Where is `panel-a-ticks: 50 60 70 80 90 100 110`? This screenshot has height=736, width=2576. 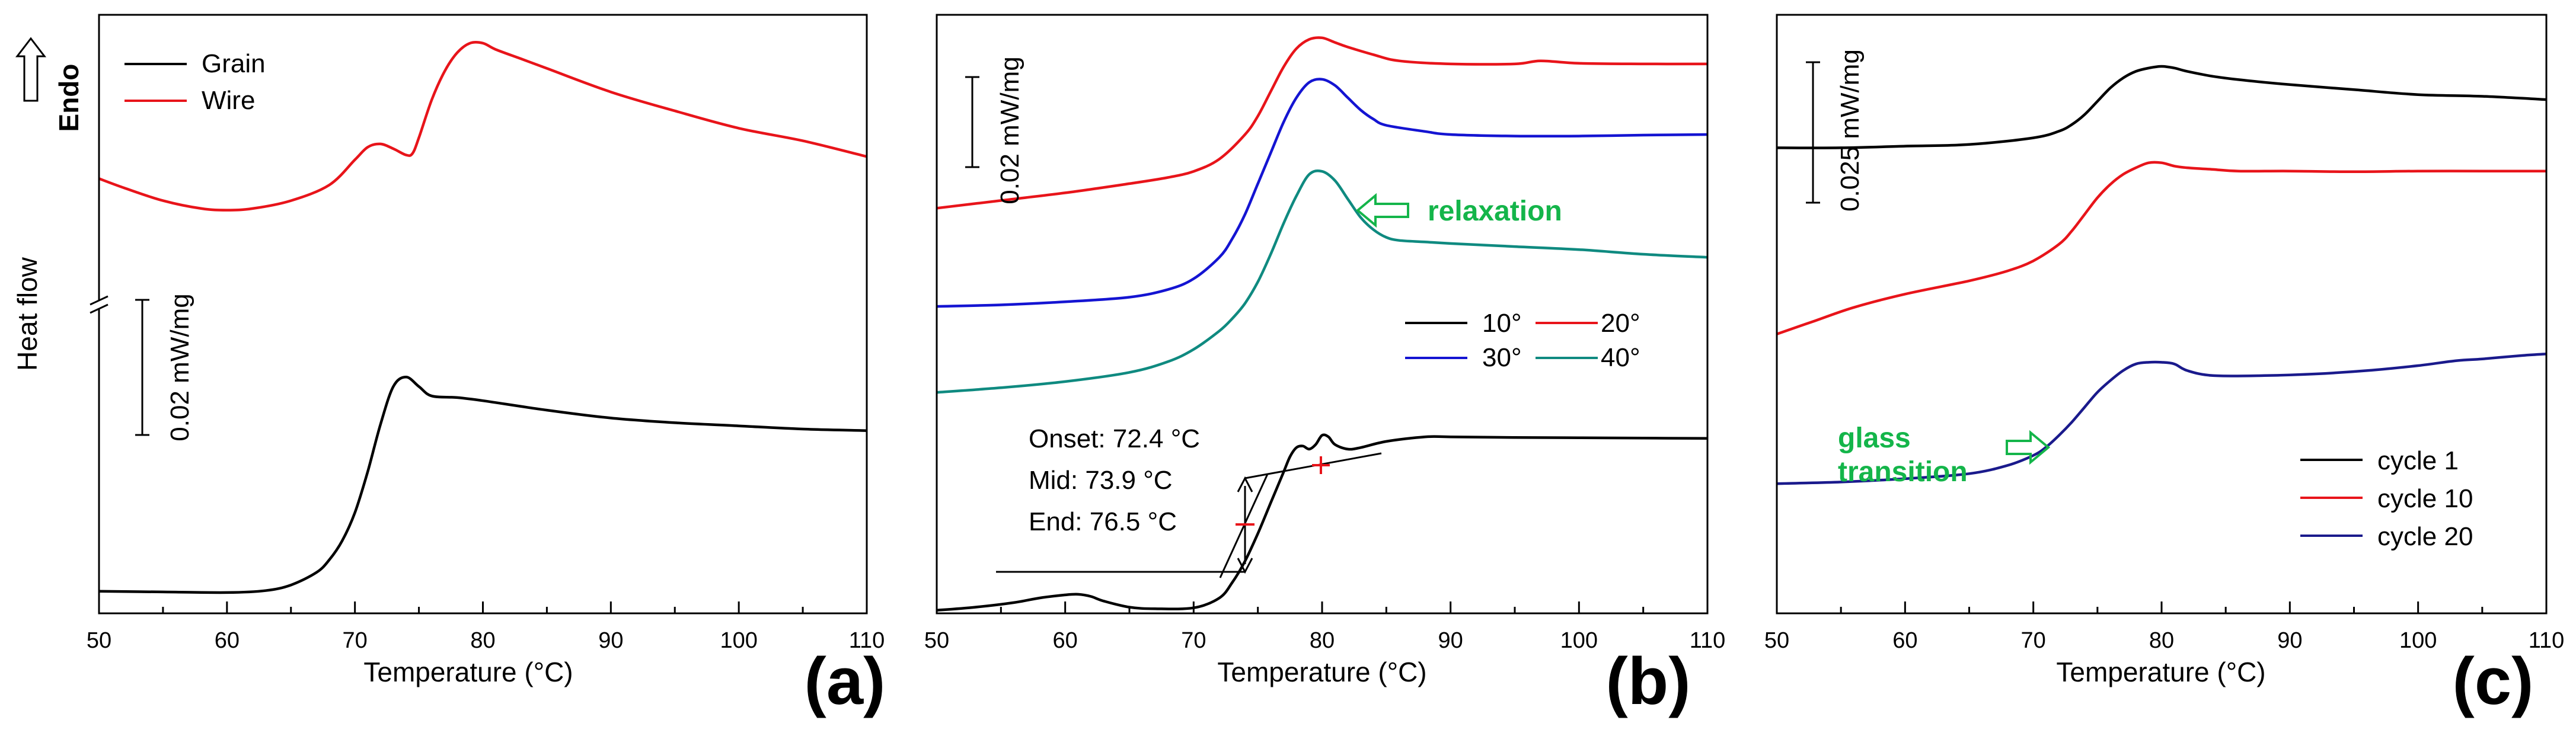 panel-a-ticks: 50 60 70 80 90 100 110 is located at coordinates (486, 627).